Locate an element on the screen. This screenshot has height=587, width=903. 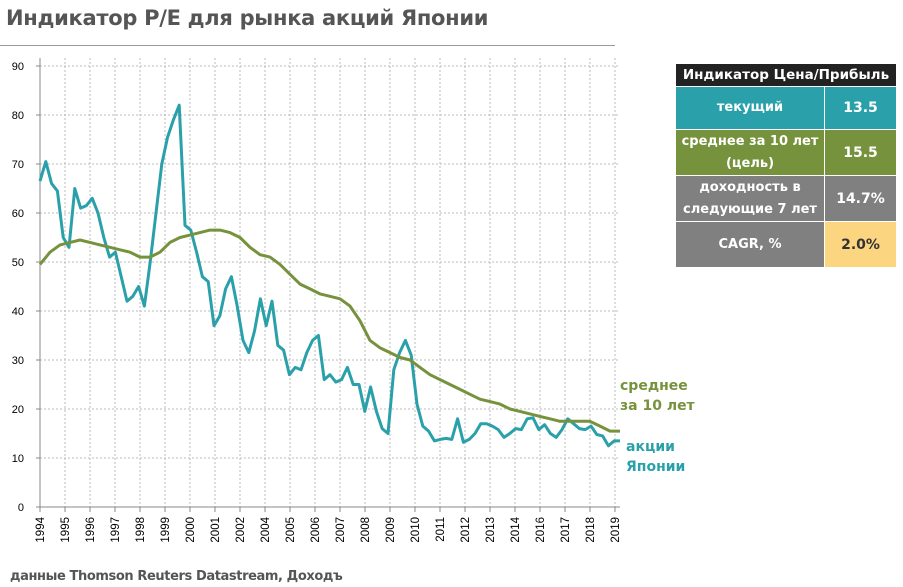
row-value: 15.5 is located at coordinates (860, 152).